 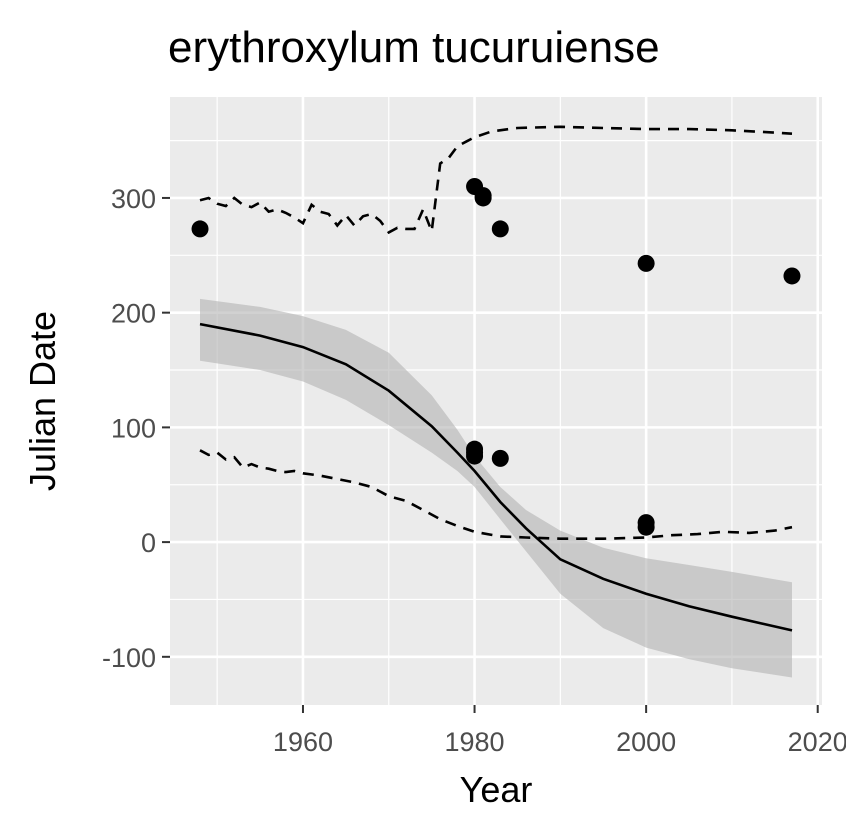 What do you see at coordinates (646, 742) in the screenshot?
I see `x-tick-label: 2000` at bounding box center [646, 742].